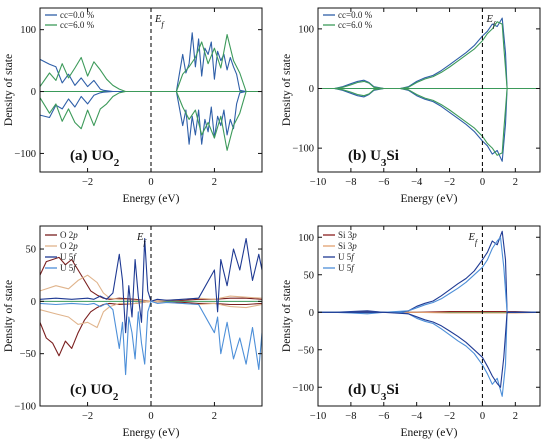 This screenshot has width=550, height=446. Describe the element at coordinates (373, 392) in the screenshot. I see `panel-label: (d) U3Si` at that location.